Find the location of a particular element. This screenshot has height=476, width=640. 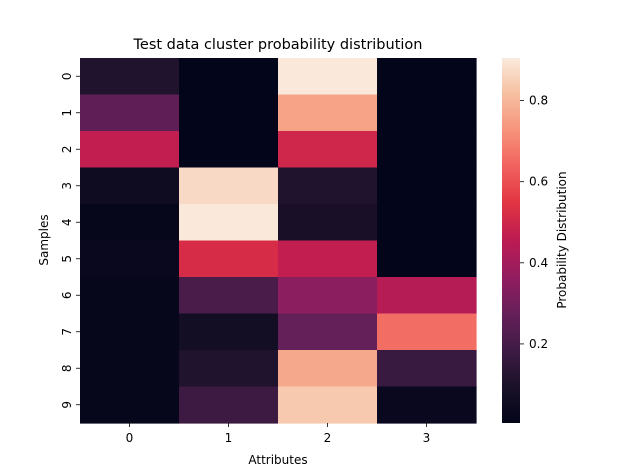

x-tick-label: 0 is located at coordinates (130, 438).